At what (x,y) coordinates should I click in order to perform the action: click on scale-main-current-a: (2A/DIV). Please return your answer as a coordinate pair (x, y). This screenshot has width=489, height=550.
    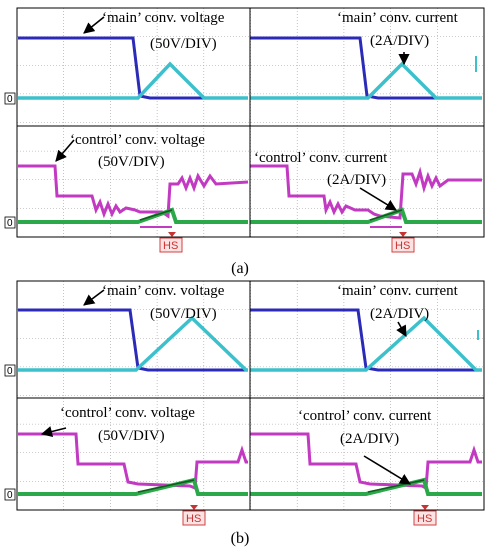
    Looking at the image, I should click on (399, 41).